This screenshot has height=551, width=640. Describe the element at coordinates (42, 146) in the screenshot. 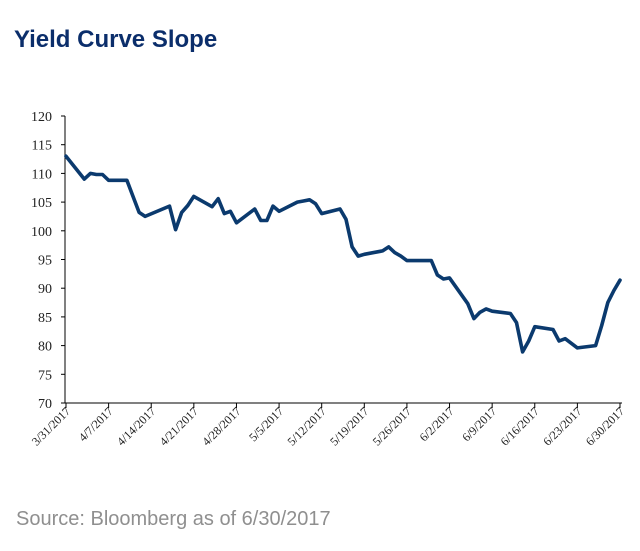

I see `y-tick-label: 115` at that location.